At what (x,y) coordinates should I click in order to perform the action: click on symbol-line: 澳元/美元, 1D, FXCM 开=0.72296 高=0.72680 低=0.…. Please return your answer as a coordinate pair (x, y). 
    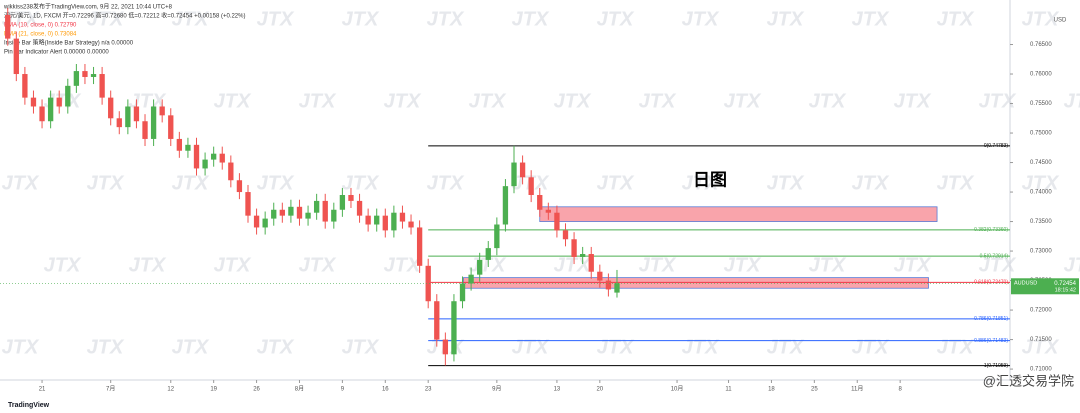
    Looking at the image, I should click on (124, 16).